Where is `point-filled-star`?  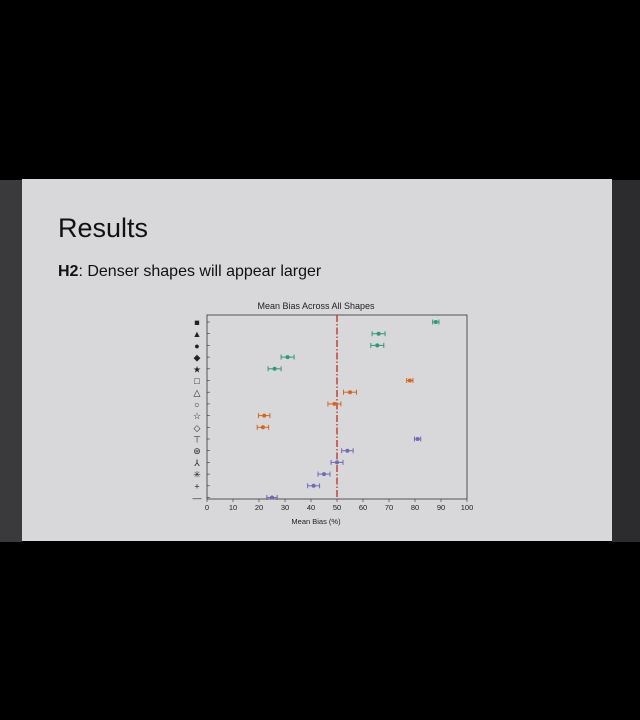
point-filled-star is located at coordinates (274, 368).